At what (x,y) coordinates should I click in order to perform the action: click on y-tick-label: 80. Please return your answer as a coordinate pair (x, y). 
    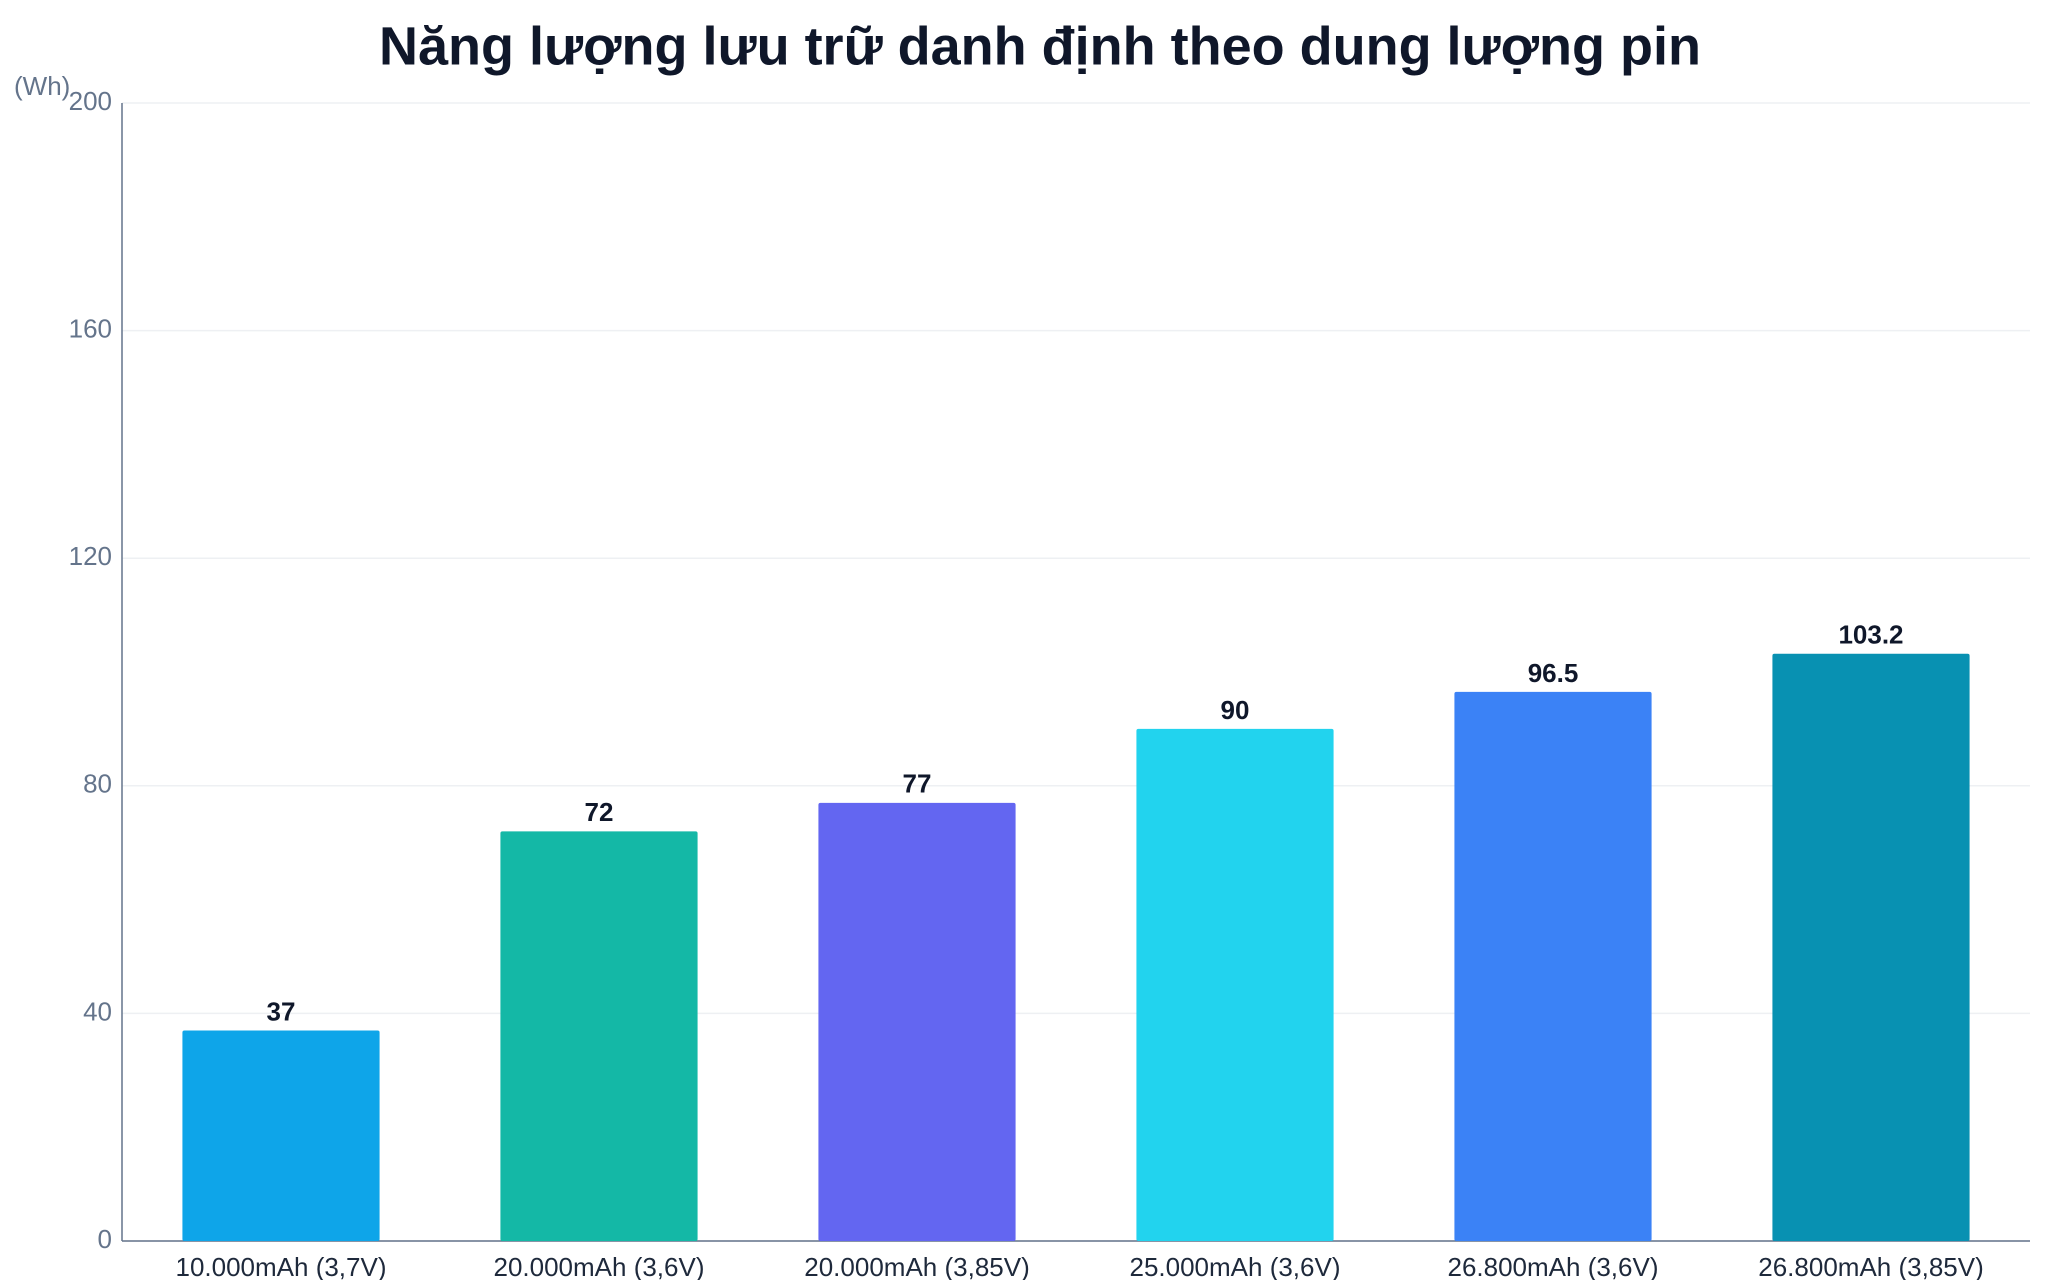
    Looking at the image, I should click on (97, 784).